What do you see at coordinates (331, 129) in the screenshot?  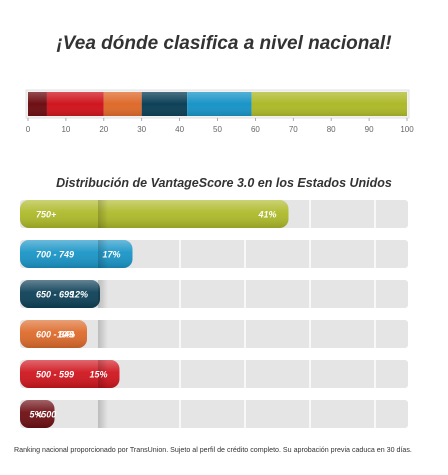 I see `scale-tick-label: 80` at bounding box center [331, 129].